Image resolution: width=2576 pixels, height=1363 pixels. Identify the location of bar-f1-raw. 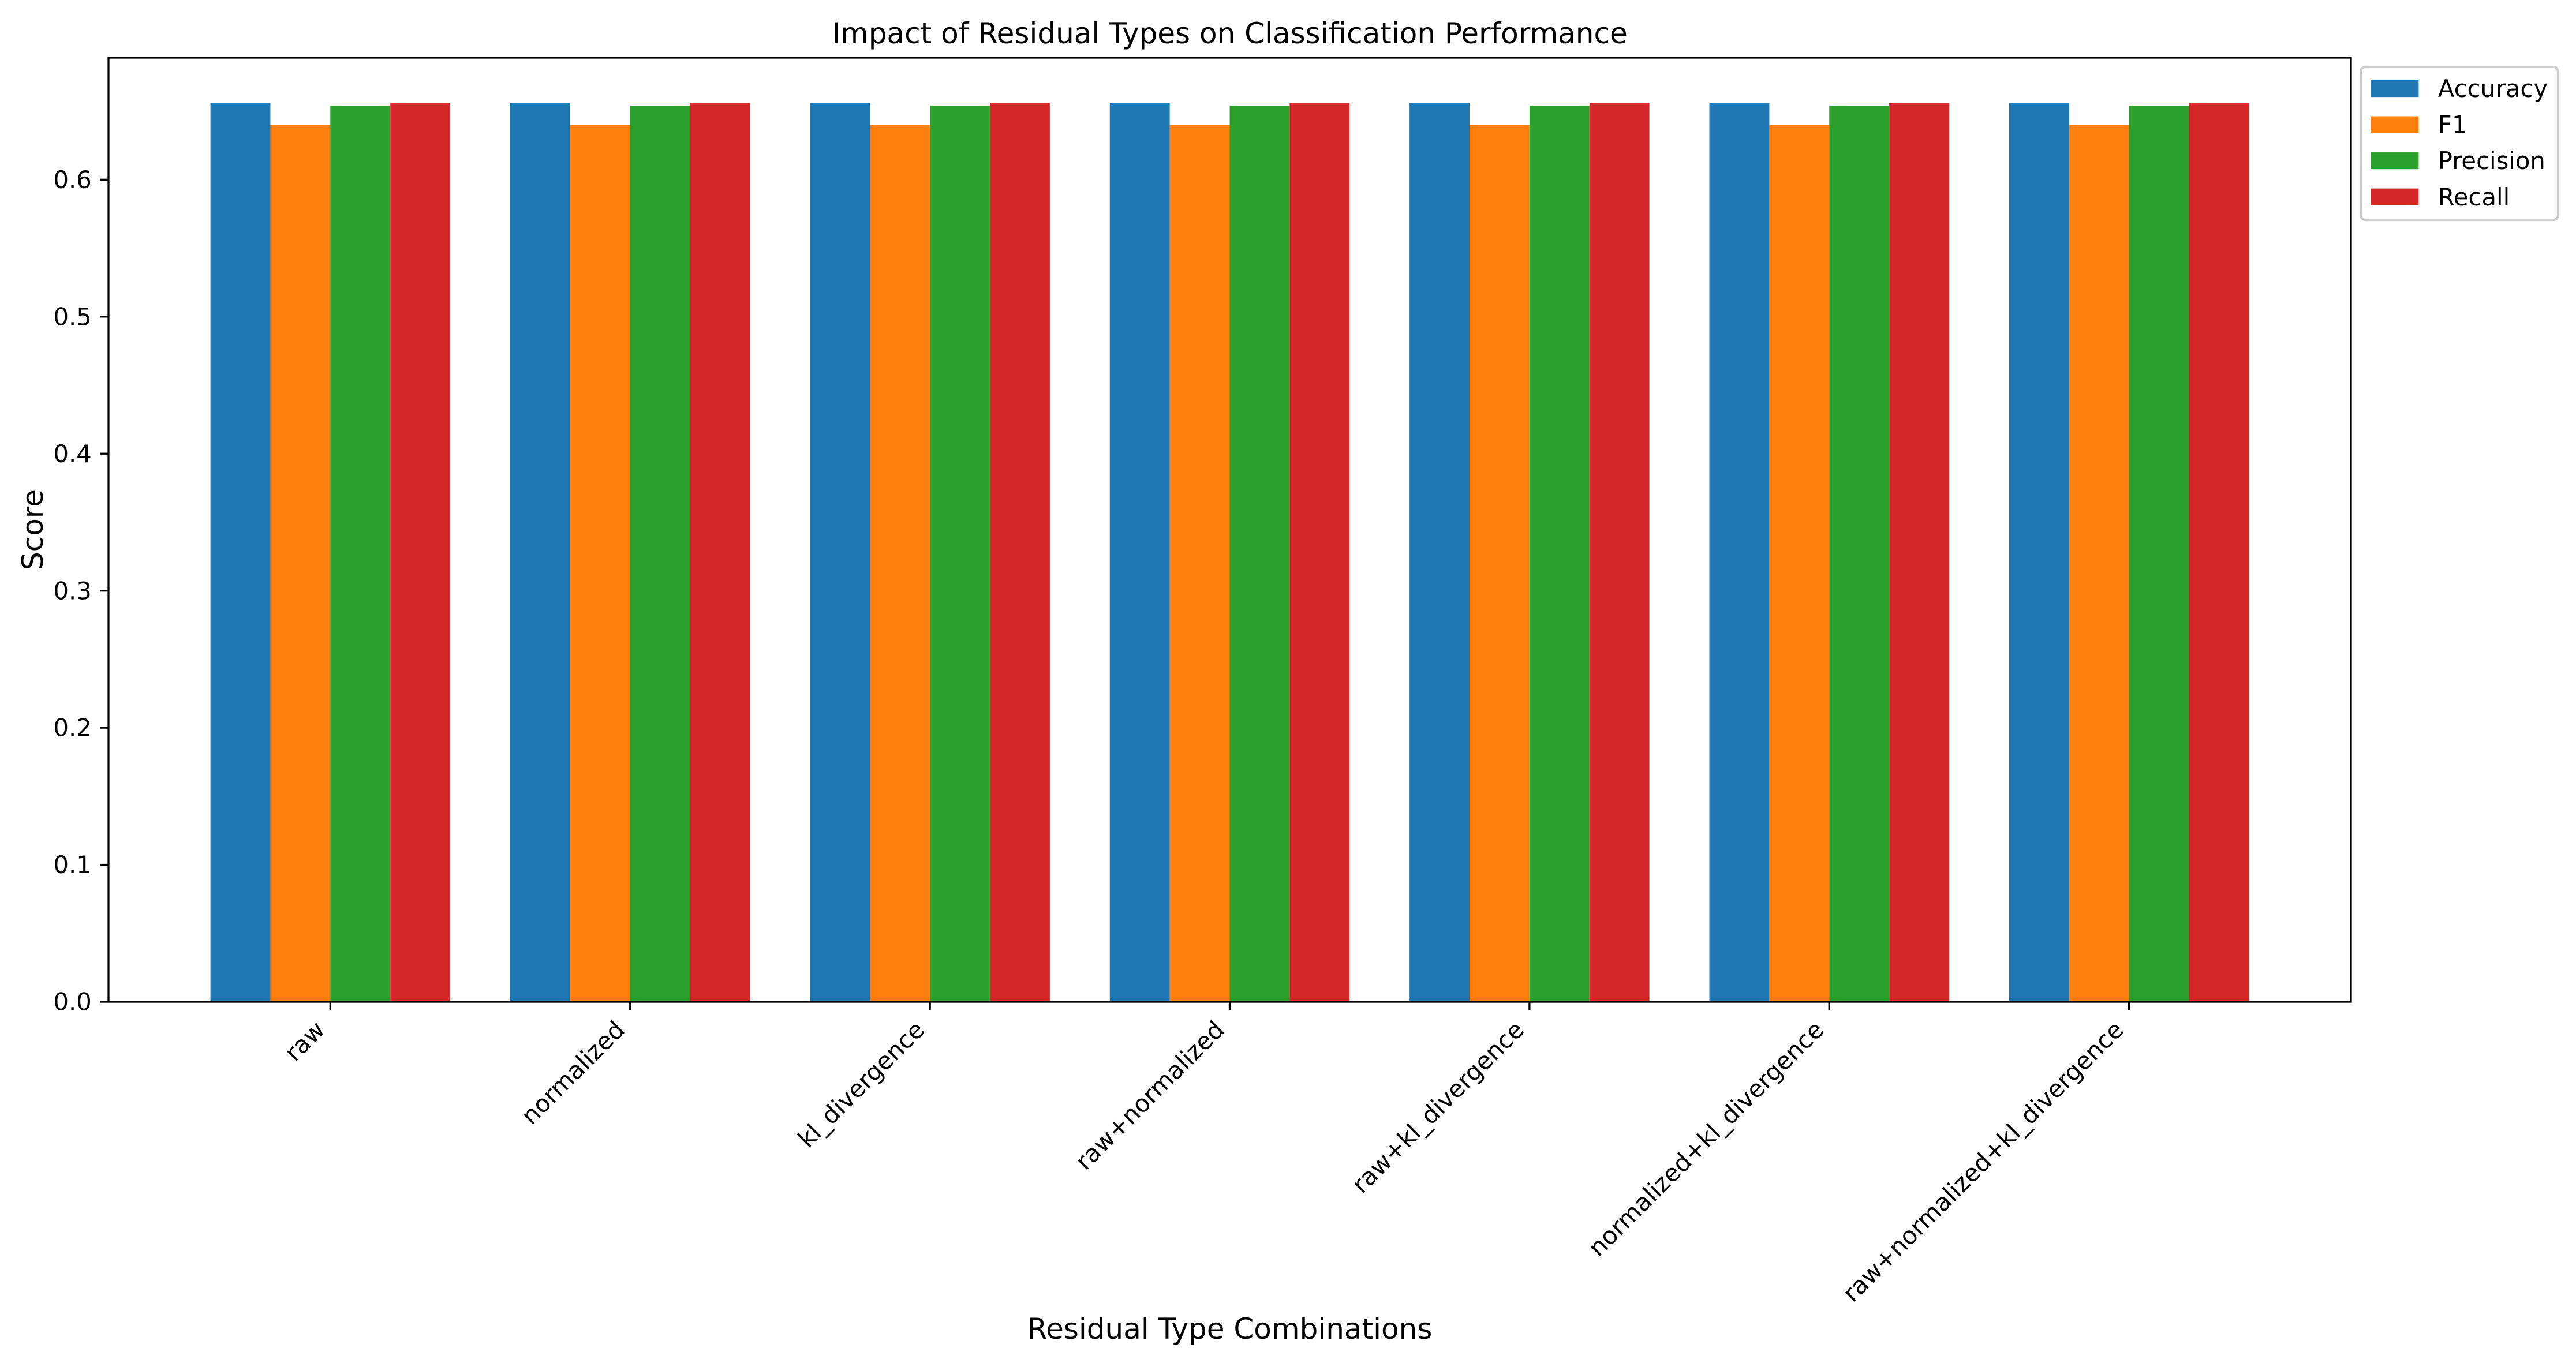
(300, 563).